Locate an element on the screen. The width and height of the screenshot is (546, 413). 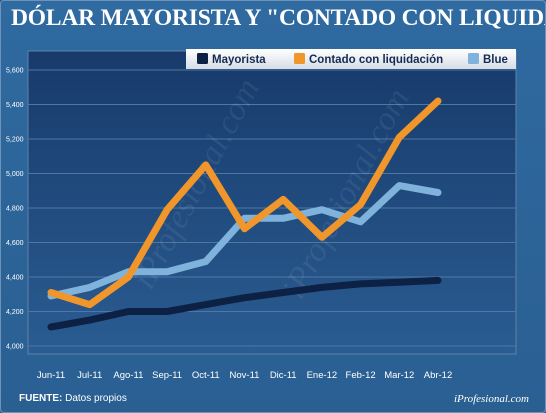
y-tick-label: 5,400 is located at coordinates (15, 105).